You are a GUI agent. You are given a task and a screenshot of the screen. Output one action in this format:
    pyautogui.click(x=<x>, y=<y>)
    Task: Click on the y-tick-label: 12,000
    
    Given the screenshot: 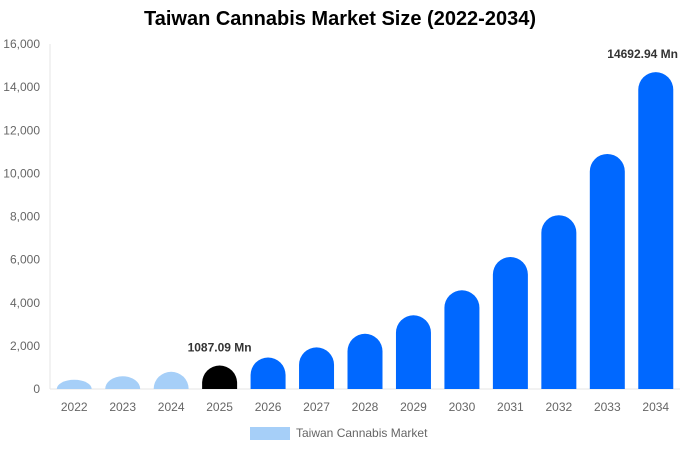 What is the action you would take?
    pyautogui.click(x=21, y=130)
    